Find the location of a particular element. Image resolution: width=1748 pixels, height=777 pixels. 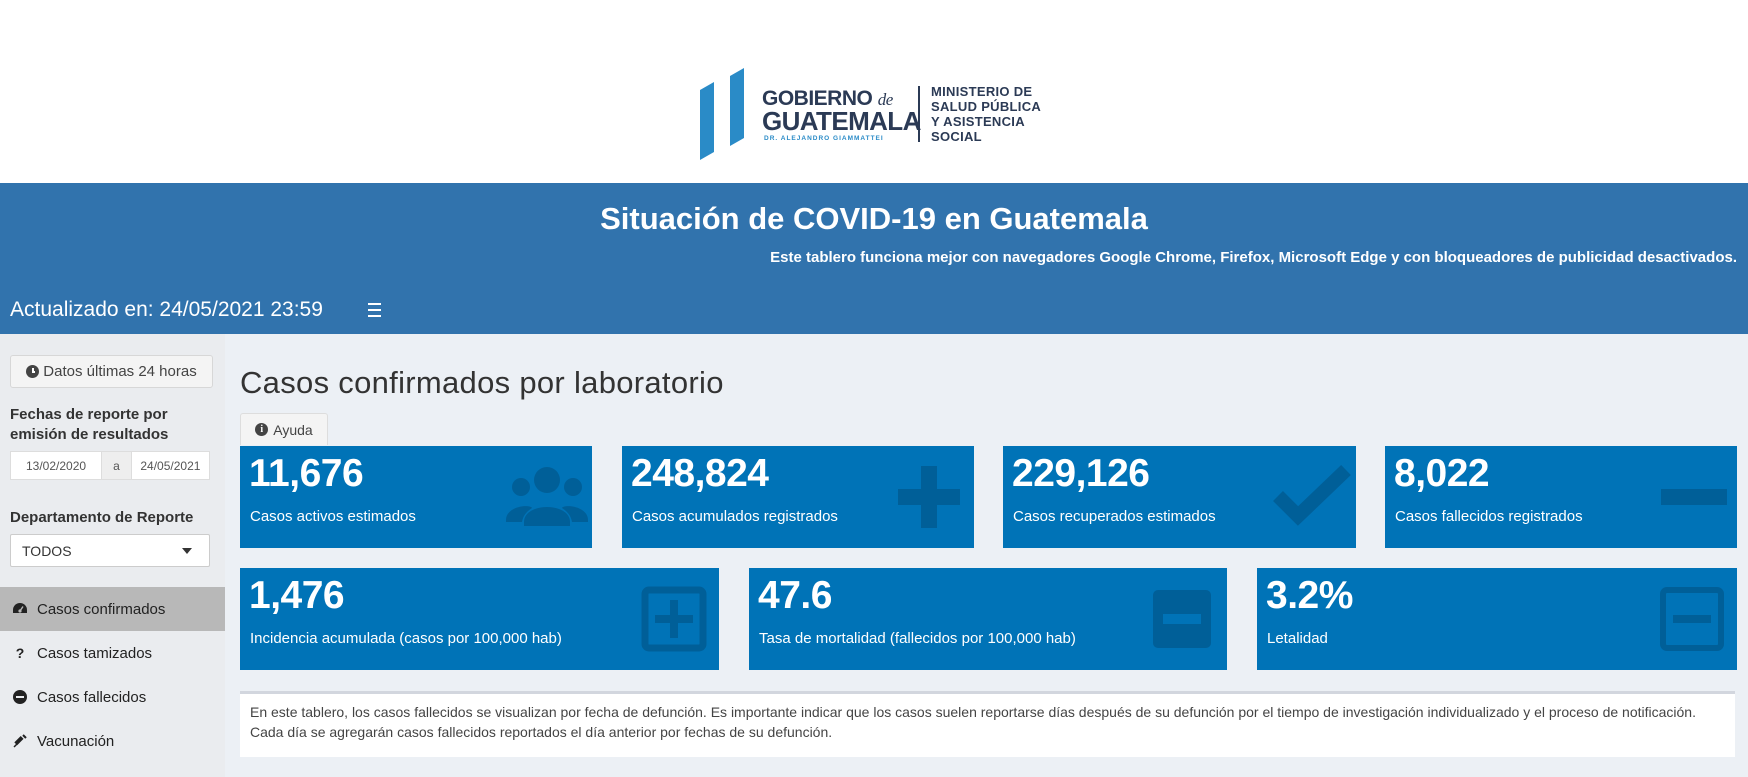

box-value: 248,824 is located at coordinates (700, 473).